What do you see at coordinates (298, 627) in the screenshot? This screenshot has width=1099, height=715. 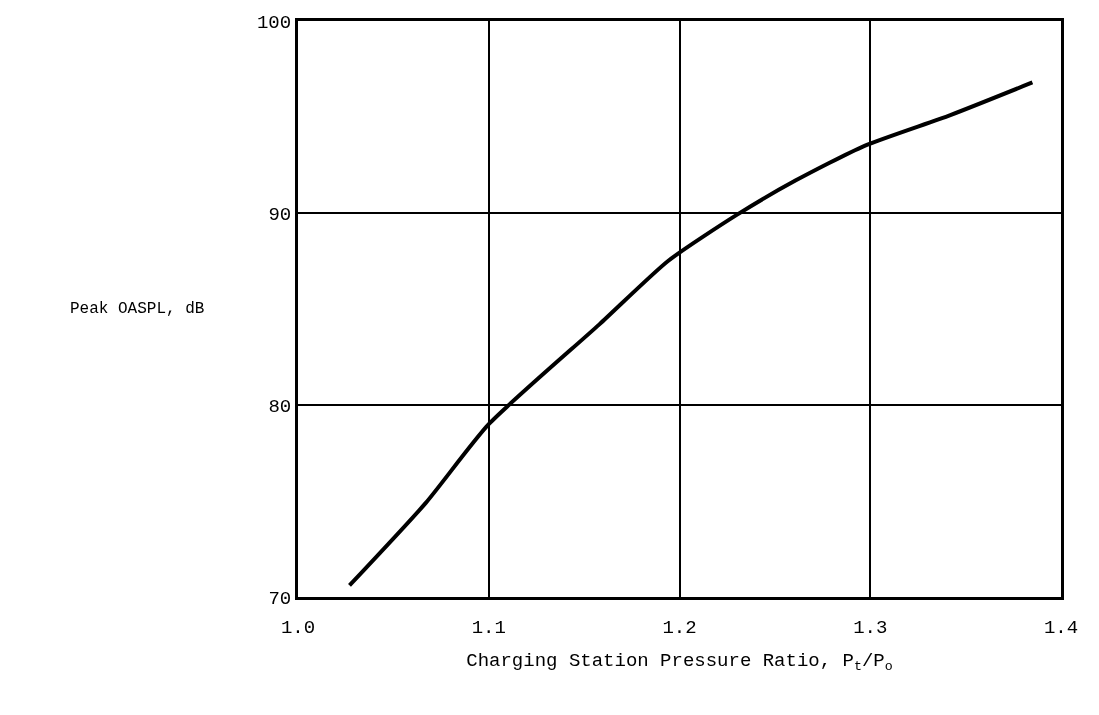 I see `x-tick-label: 1.0` at bounding box center [298, 627].